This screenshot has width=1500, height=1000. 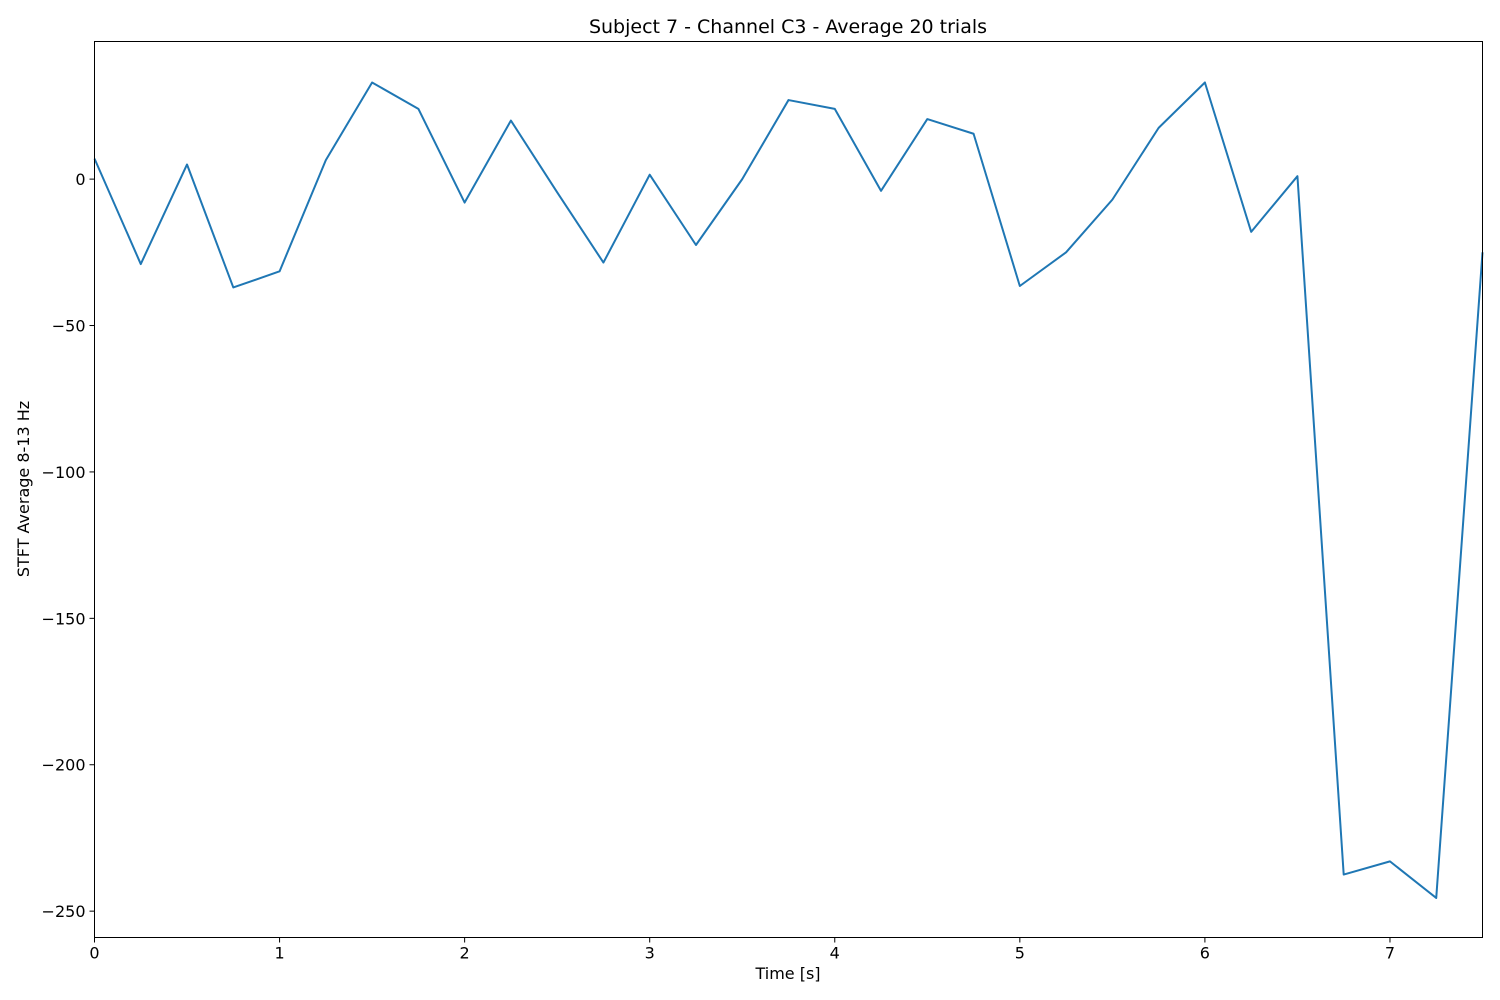 I want to click on y-tick-label: −200, so click(x=64, y=765).